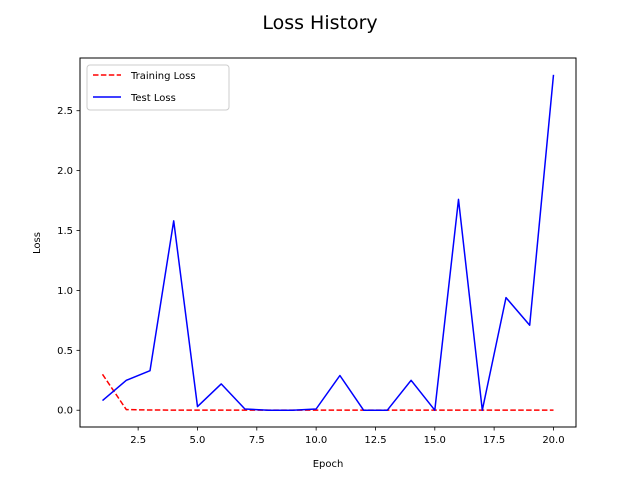 Image resolution: width=640 pixels, height=480 pixels. What do you see at coordinates (198, 440) in the screenshot?
I see `x-tick-label: 5.0` at bounding box center [198, 440].